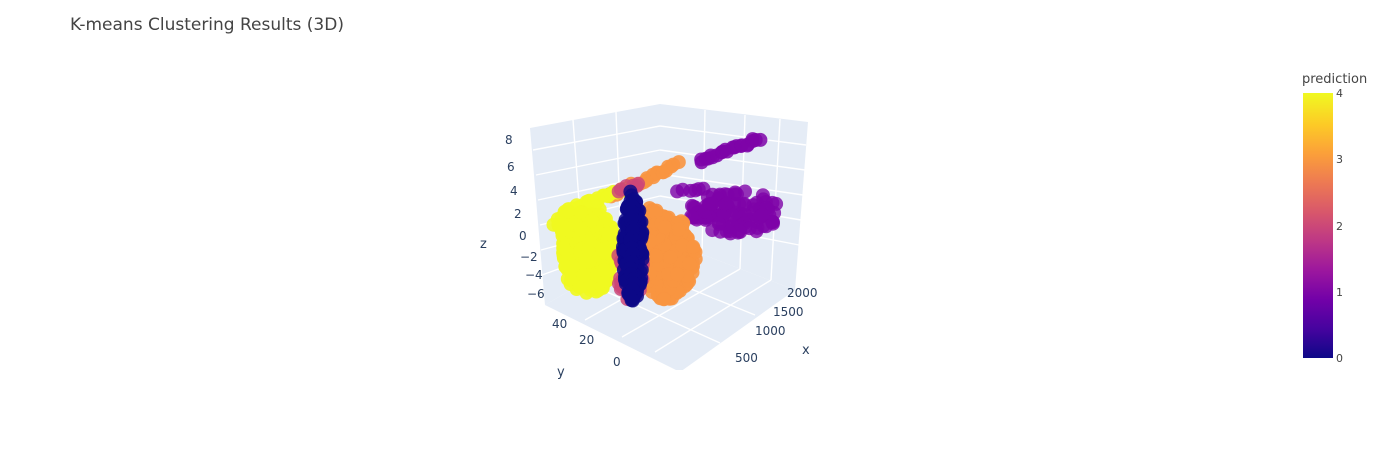 The width and height of the screenshot is (1394, 450). Describe the element at coordinates (483, 244) in the screenshot. I see `z-axis-label: z` at that location.